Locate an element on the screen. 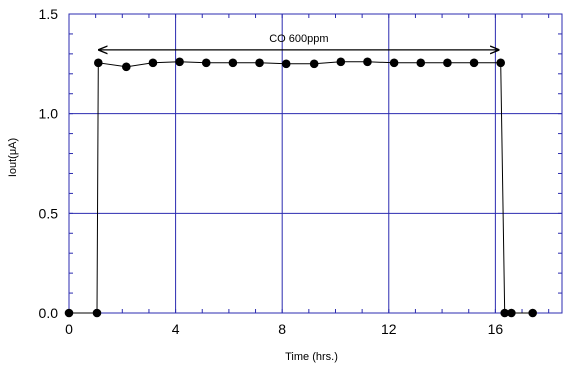 The image size is (564, 367). x-tick-label: 12 is located at coordinates (389, 329).